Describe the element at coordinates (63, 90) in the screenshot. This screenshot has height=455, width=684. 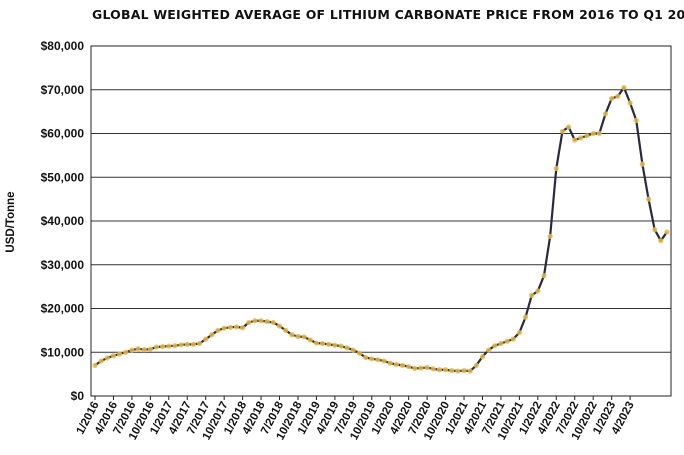
I see `y-tick-label: $70,000` at that location.